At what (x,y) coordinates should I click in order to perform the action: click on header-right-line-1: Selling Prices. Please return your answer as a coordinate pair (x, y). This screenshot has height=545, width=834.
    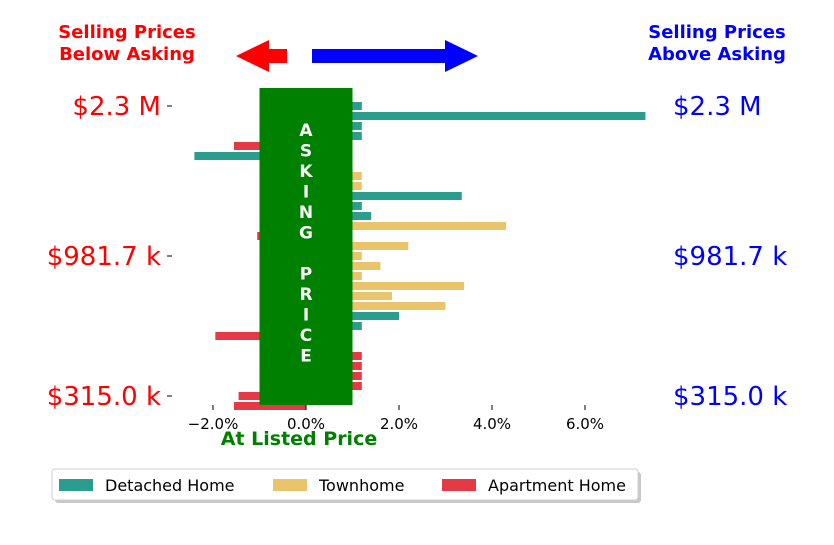
    Looking at the image, I should click on (716, 32).